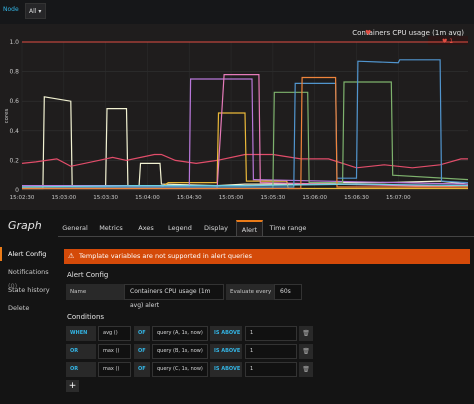  Describe the element at coordinates (216, 228) in the screenshot. I see `tab-display: Display` at that location.